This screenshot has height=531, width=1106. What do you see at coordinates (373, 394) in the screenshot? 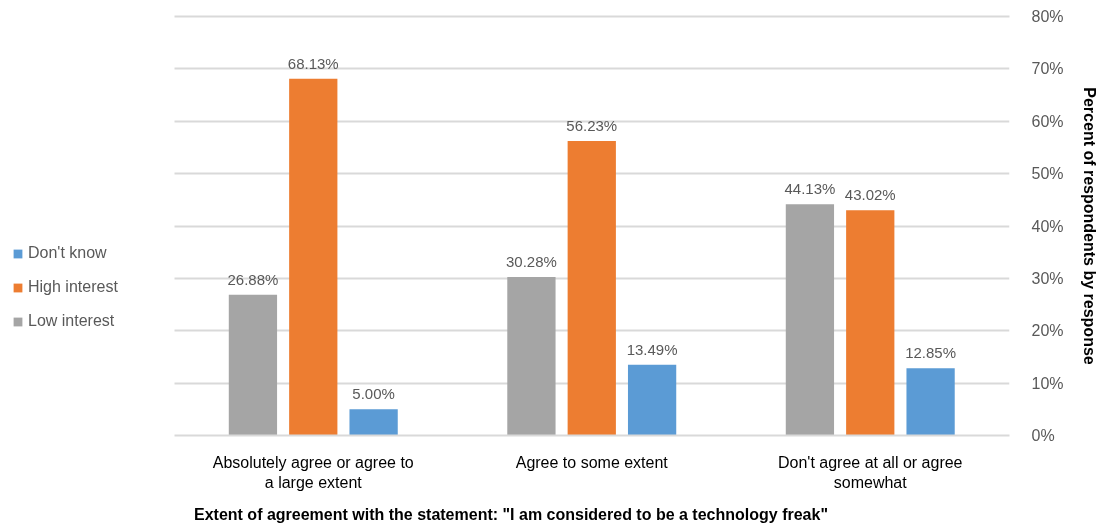
I see `data-label: 5.00%` at bounding box center [373, 394].